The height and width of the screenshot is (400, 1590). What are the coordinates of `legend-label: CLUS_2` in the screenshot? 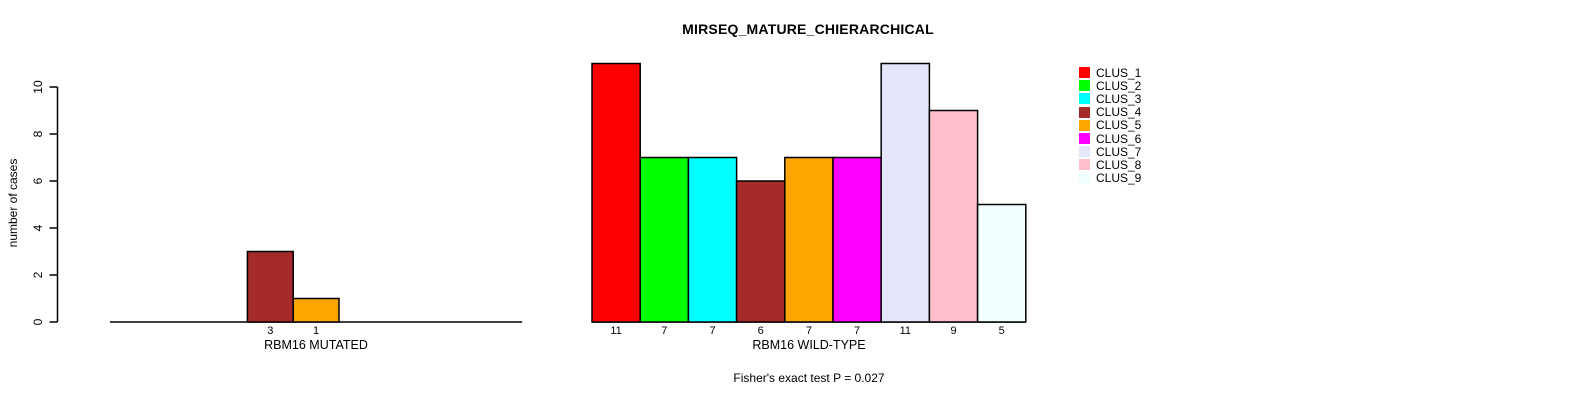 It's located at (1119, 85).